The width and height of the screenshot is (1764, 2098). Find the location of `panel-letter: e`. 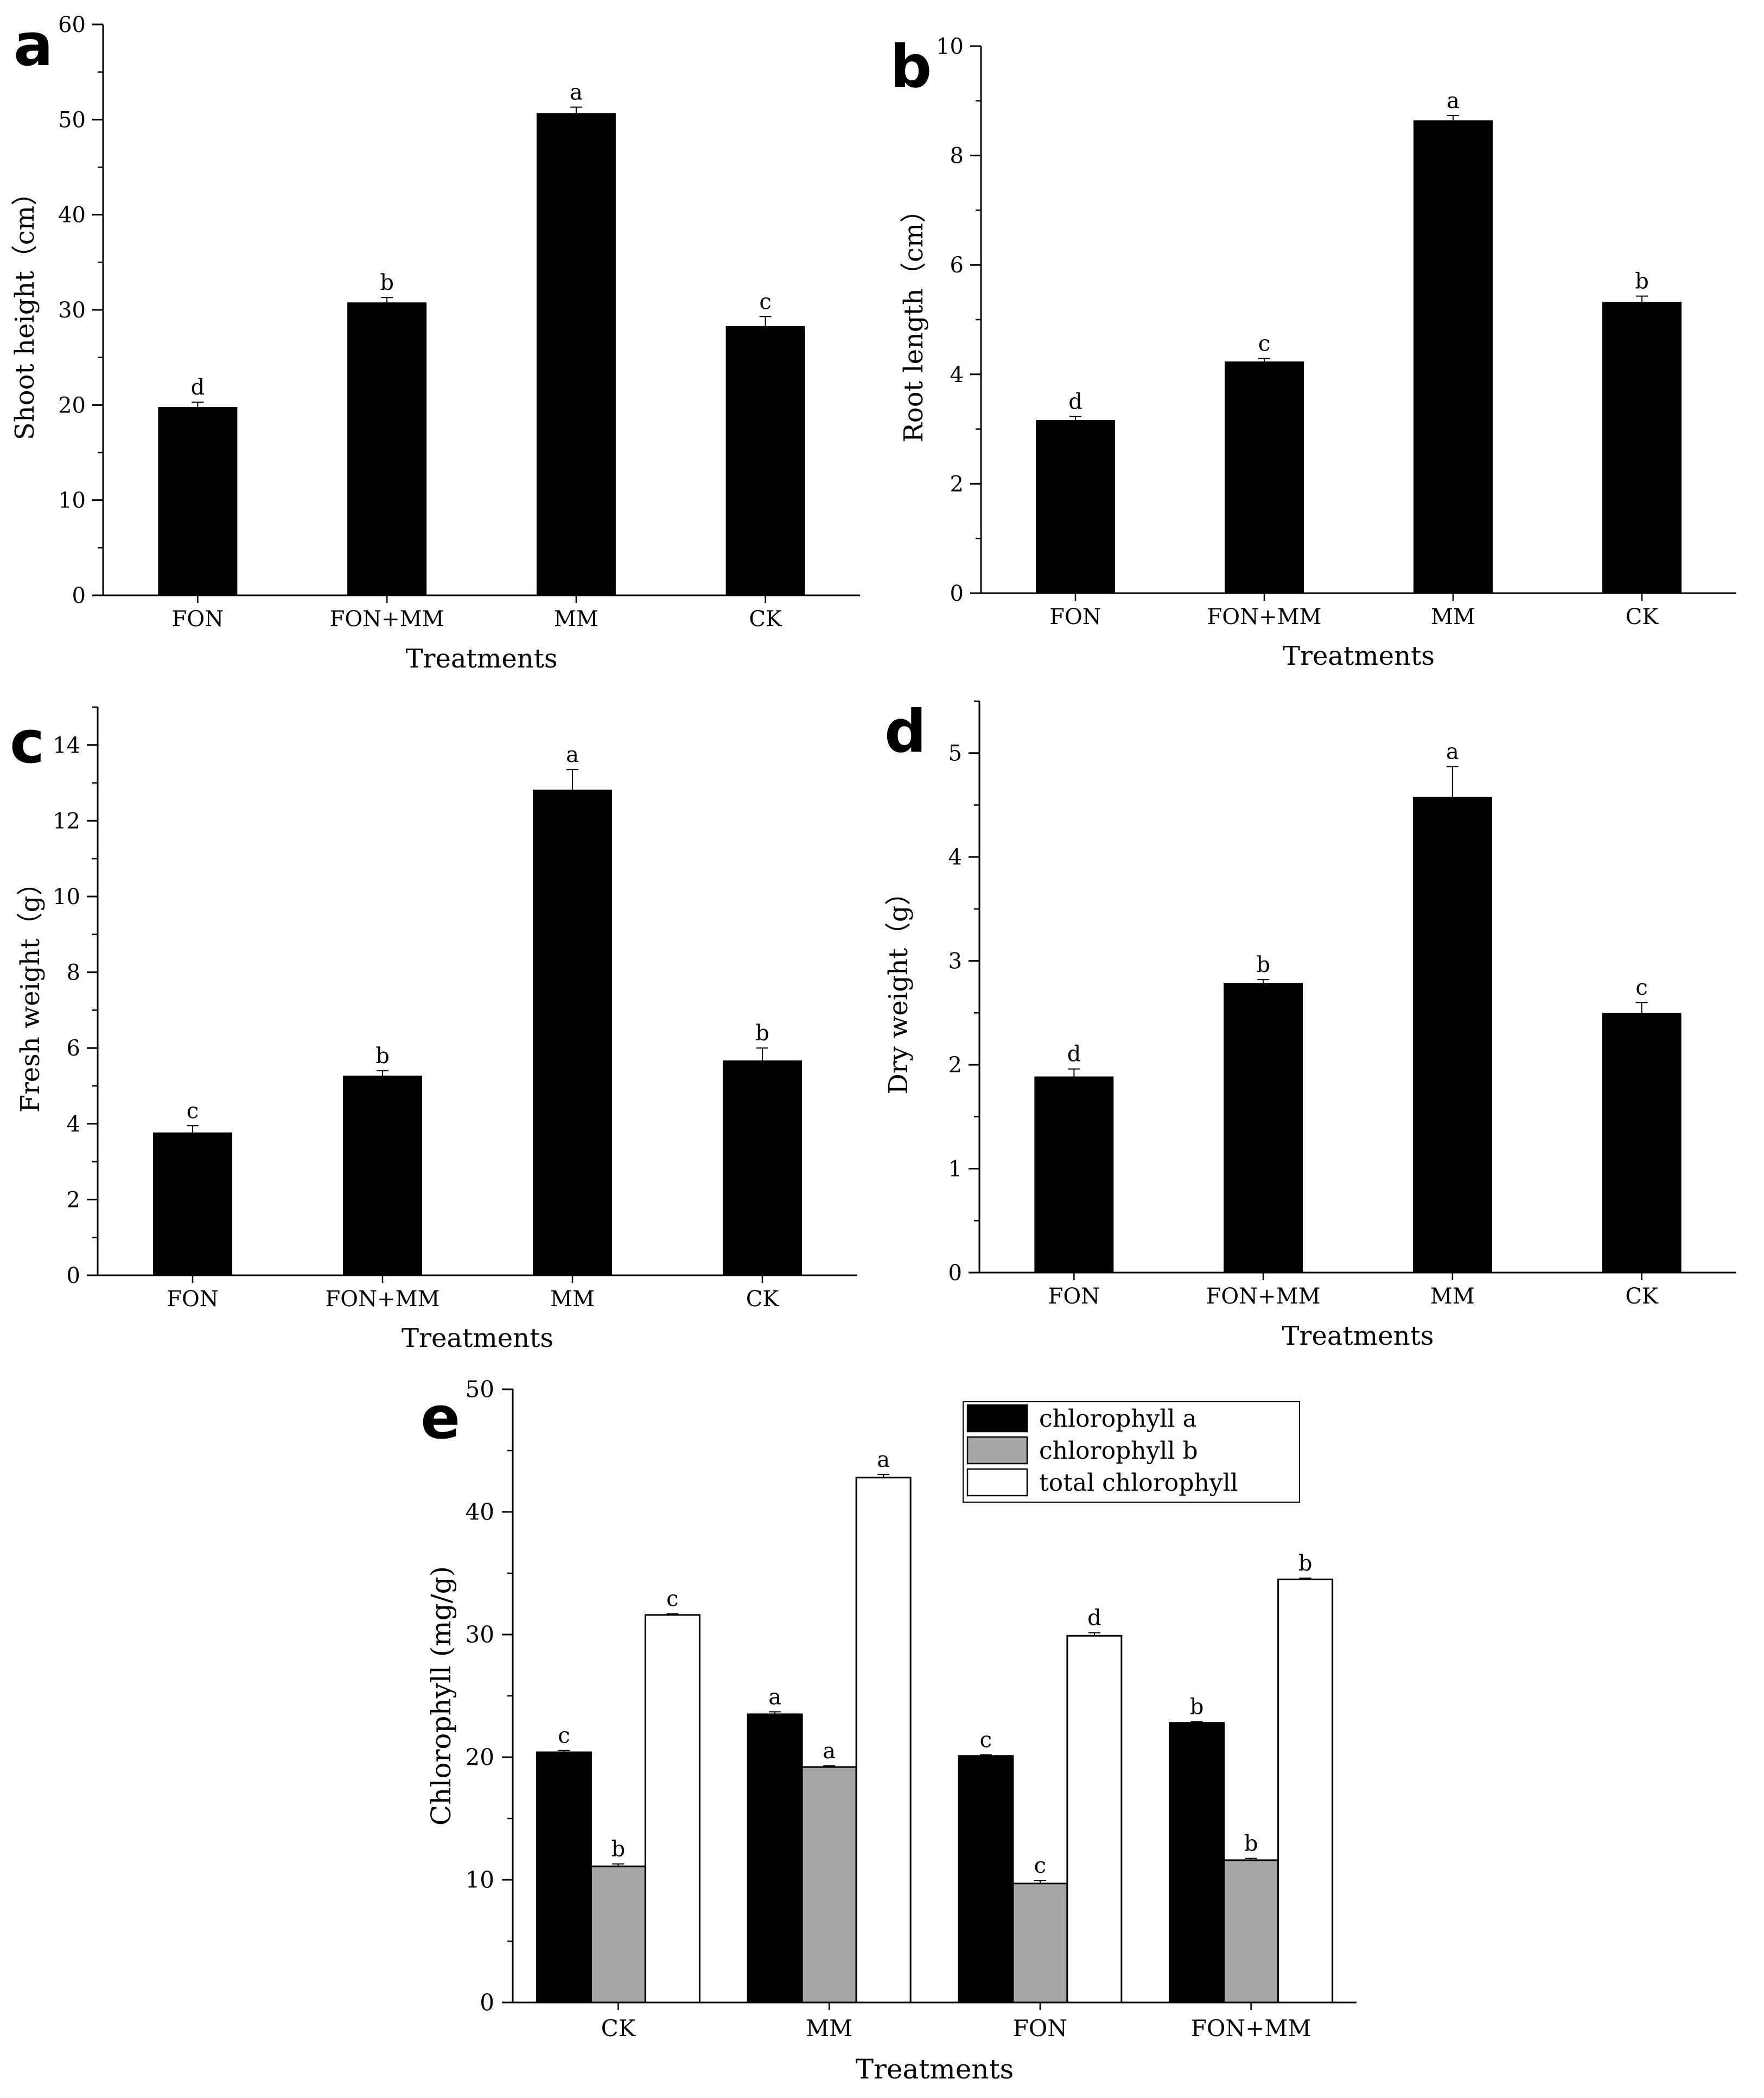

panel-letter: e is located at coordinates (441, 1418).